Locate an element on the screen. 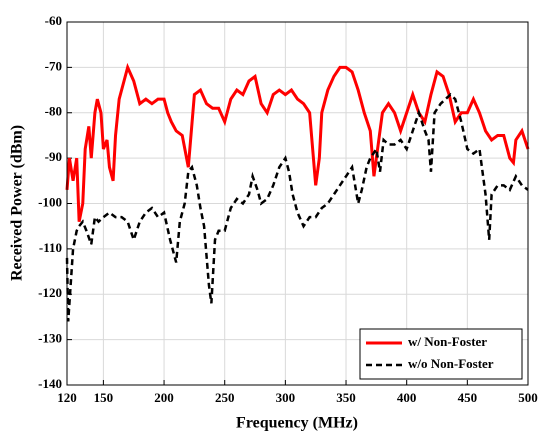 Image resolution: width=550 pixels, height=442 pixels. y-tick-label: -80 is located at coordinates (53, 111).